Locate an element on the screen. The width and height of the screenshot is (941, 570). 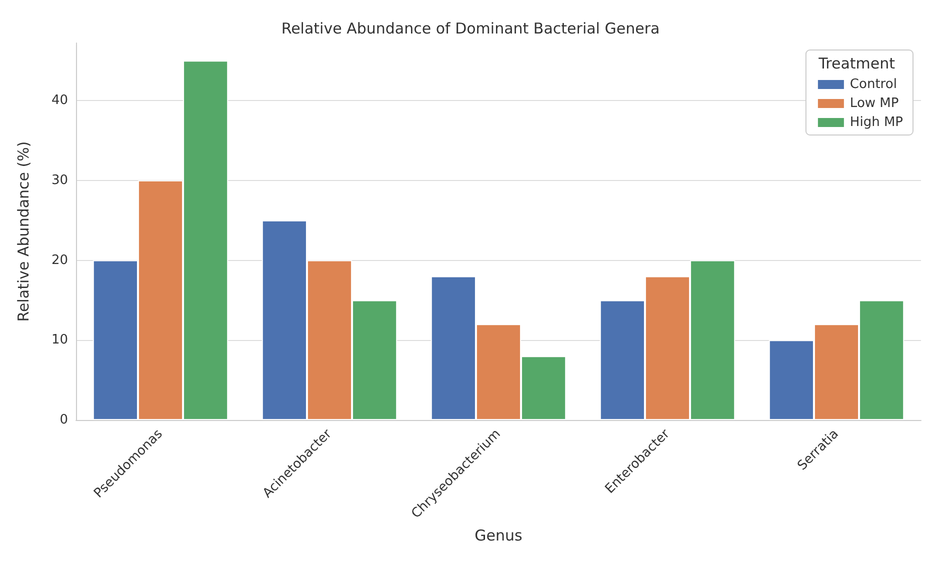
x-axis-title: Genus is located at coordinates (498, 535).